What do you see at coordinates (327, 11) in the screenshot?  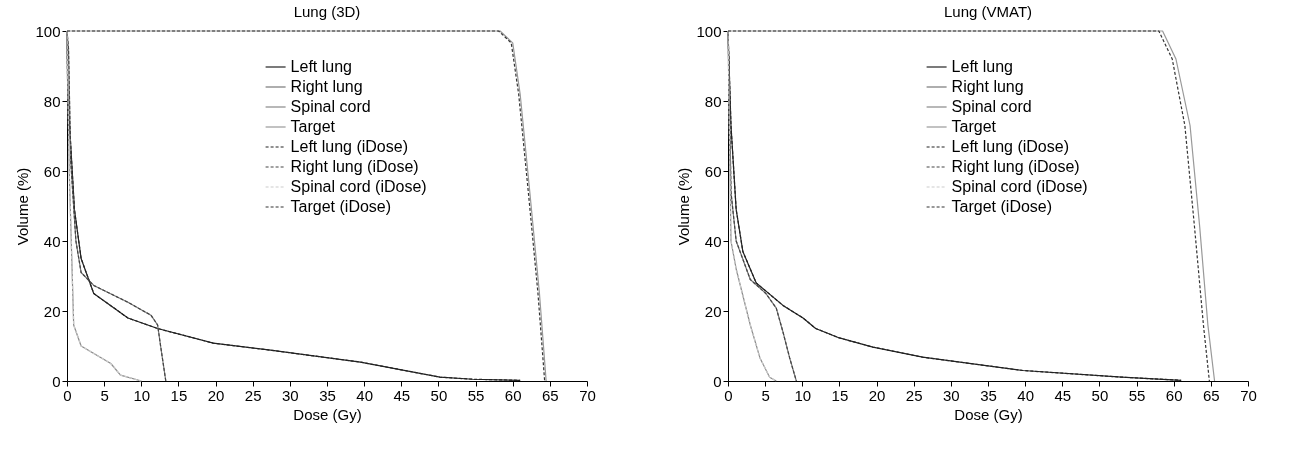 I see `chart-title: Lung (3D)` at bounding box center [327, 11].